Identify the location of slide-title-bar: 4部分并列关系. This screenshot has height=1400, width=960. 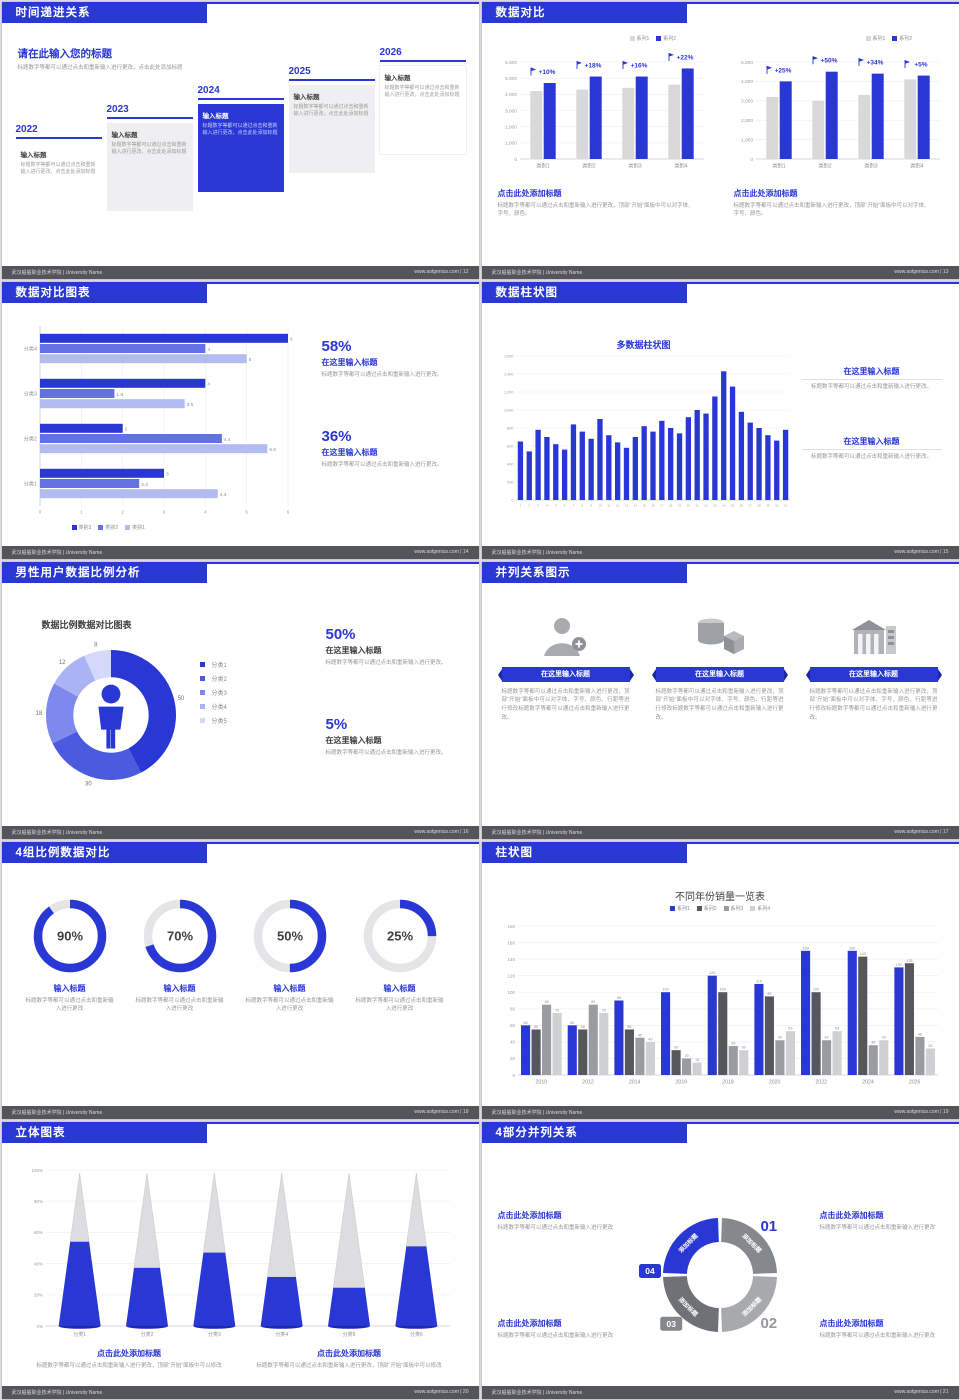
(584, 1132).